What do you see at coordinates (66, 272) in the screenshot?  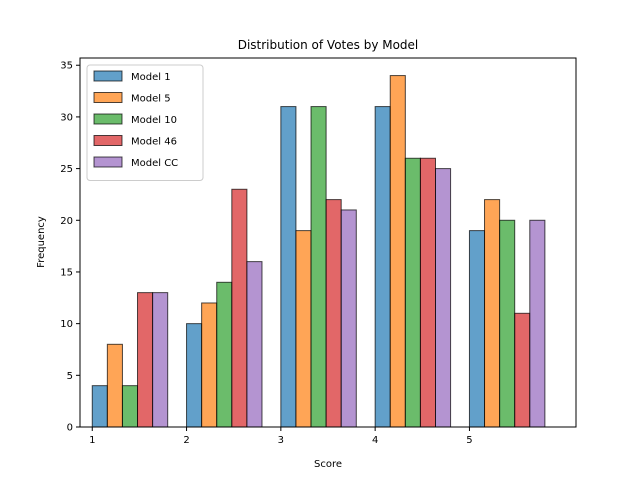 I see `y-tick-label: 15` at bounding box center [66, 272].